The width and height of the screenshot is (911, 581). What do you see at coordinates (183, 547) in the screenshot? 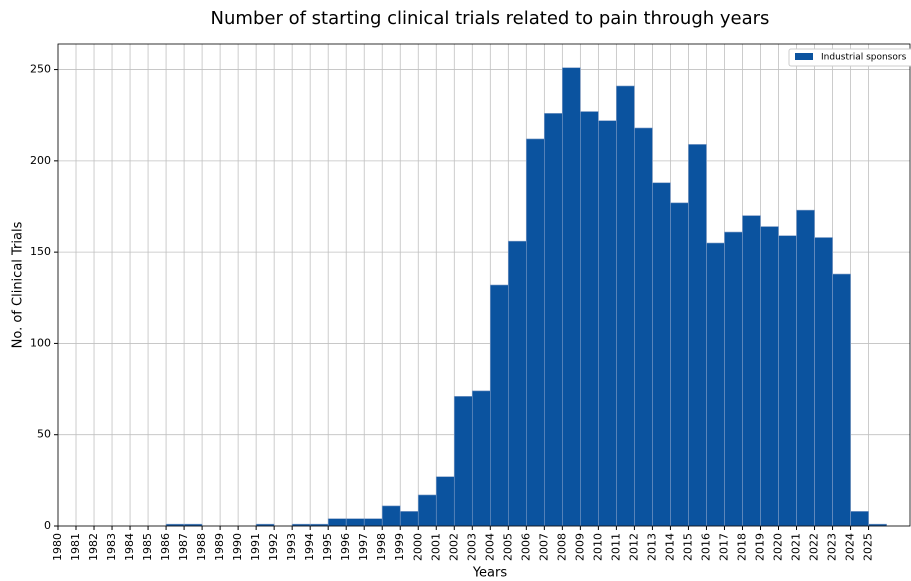
I see `x-tick-label: 1987` at bounding box center [183, 547].